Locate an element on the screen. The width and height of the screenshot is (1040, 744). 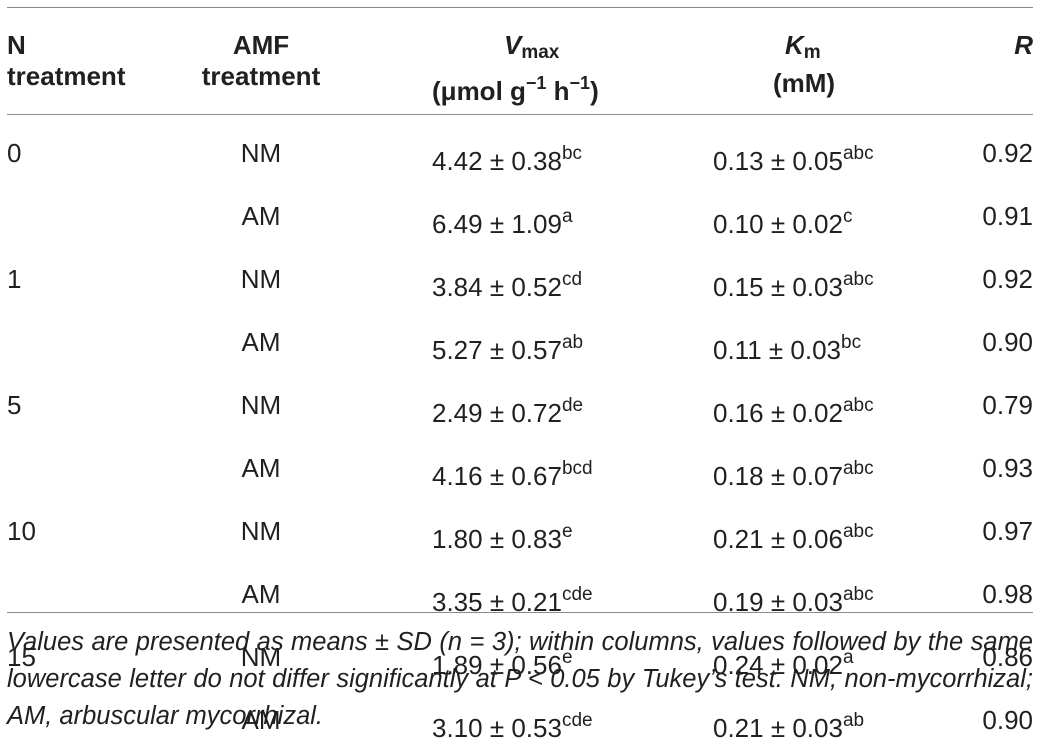
table-row: 5 NM 2.49 ± 0.72de 0.16 ± 0.02abc 0.79 is located at coordinates (520, 397).